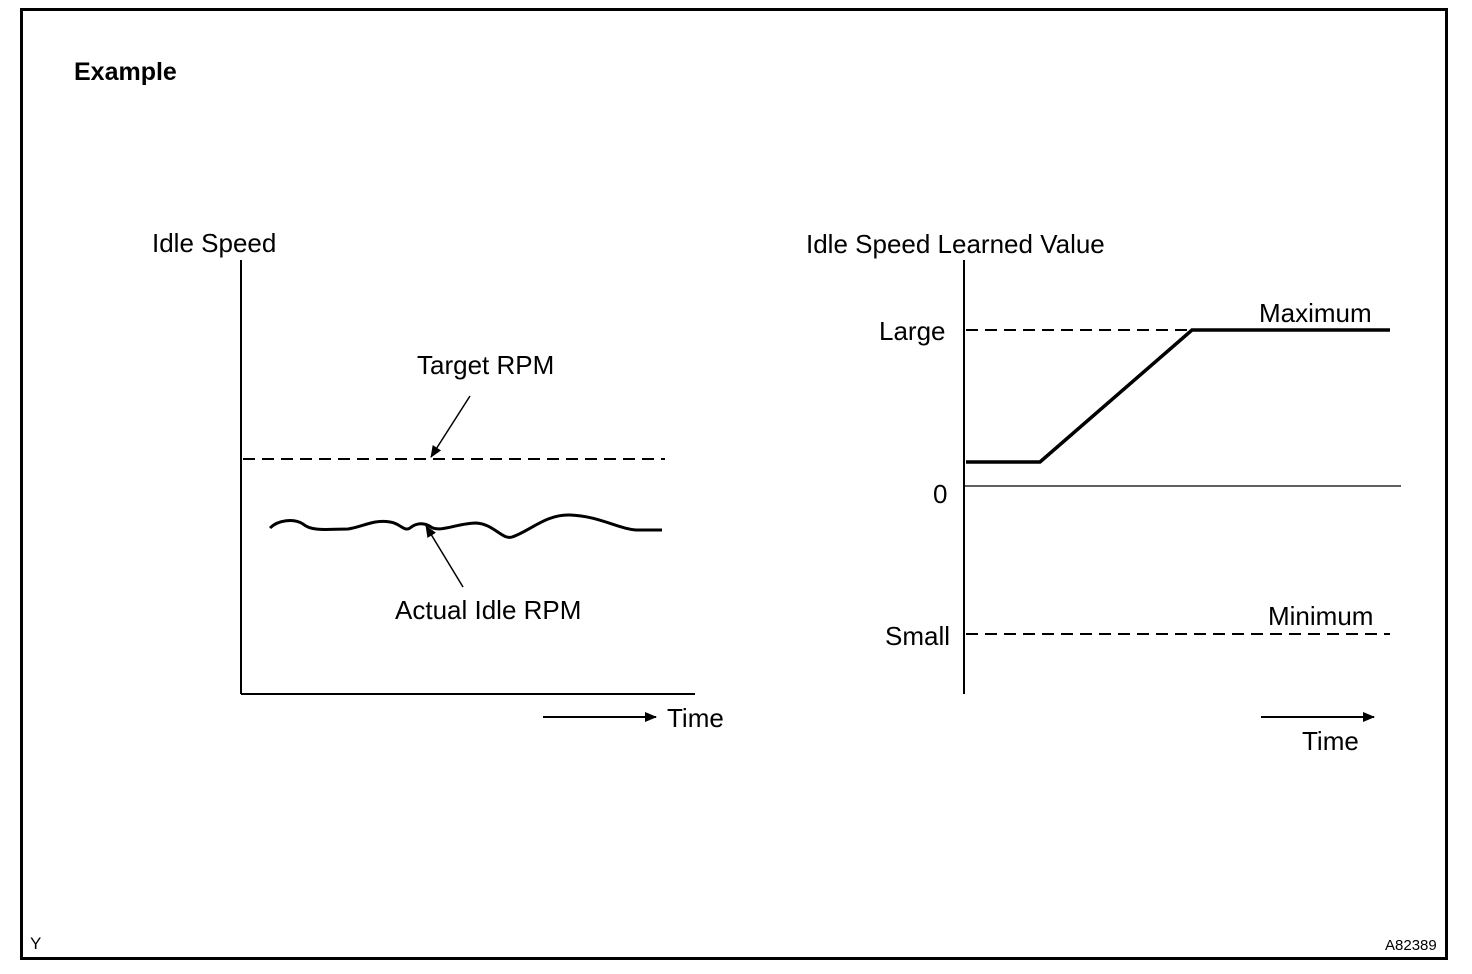  What do you see at coordinates (940, 494) in the screenshot?
I see `zero-label: 0` at bounding box center [940, 494].